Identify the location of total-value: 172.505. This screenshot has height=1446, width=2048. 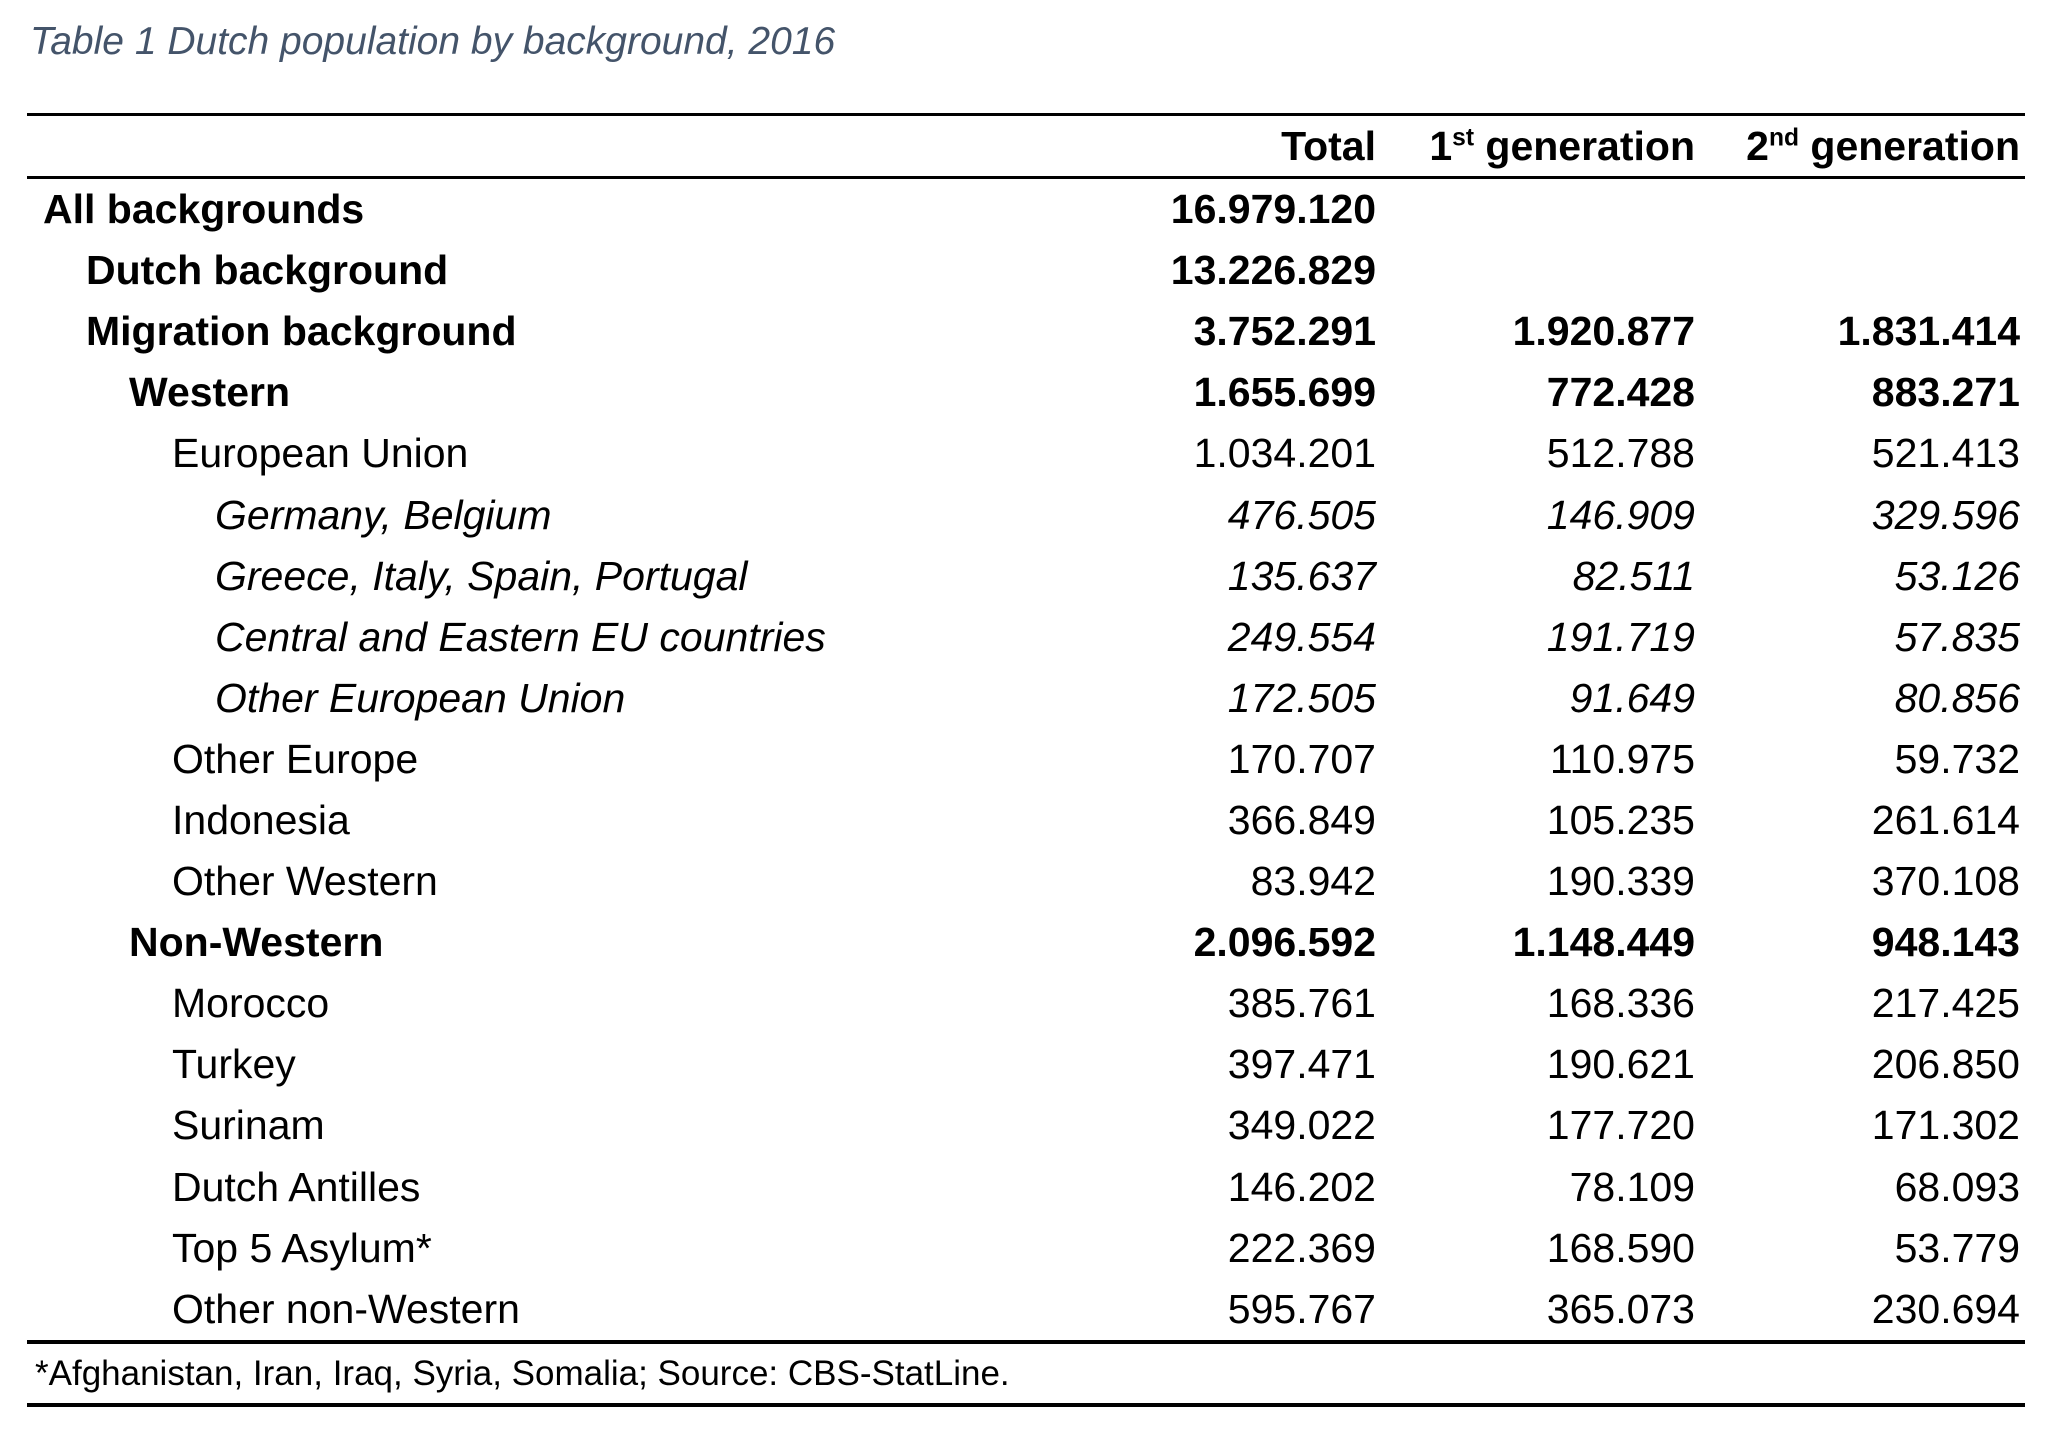
(1301, 697).